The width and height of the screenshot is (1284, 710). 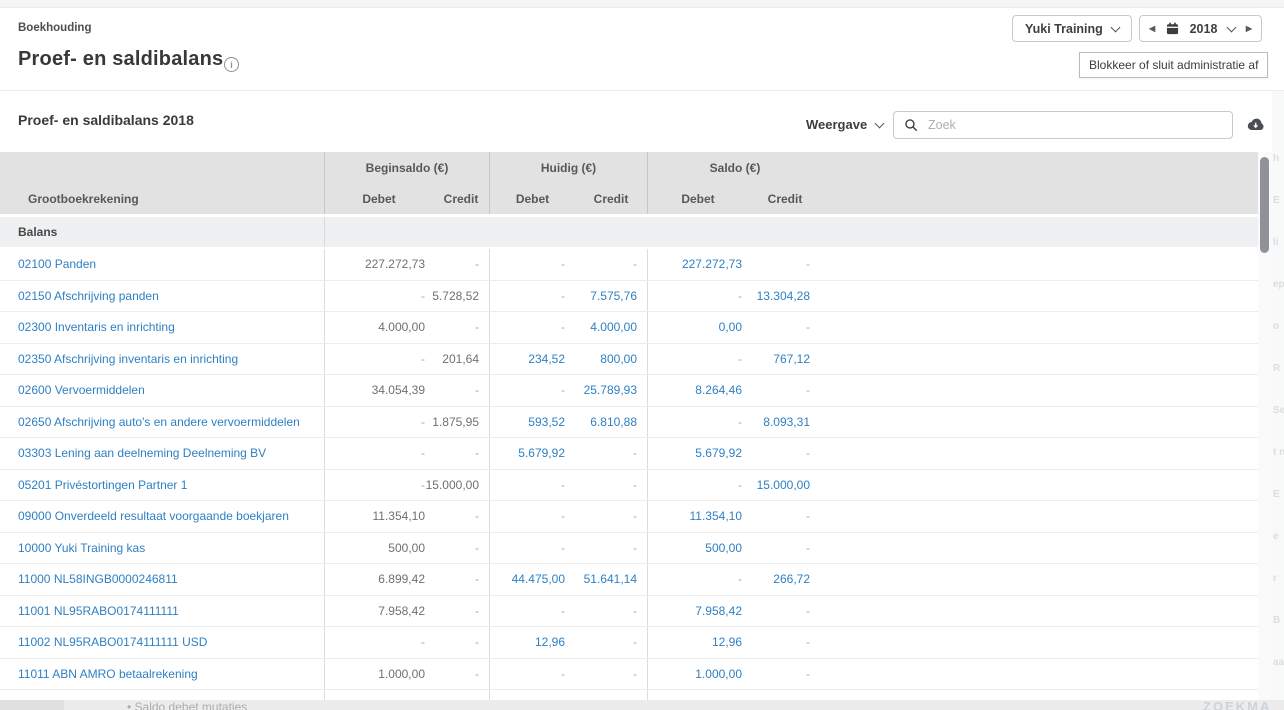 What do you see at coordinates (88, 295) in the screenshot?
I see `account-link: 02150 Afschrijving panden` at bounding box center [88, 295].